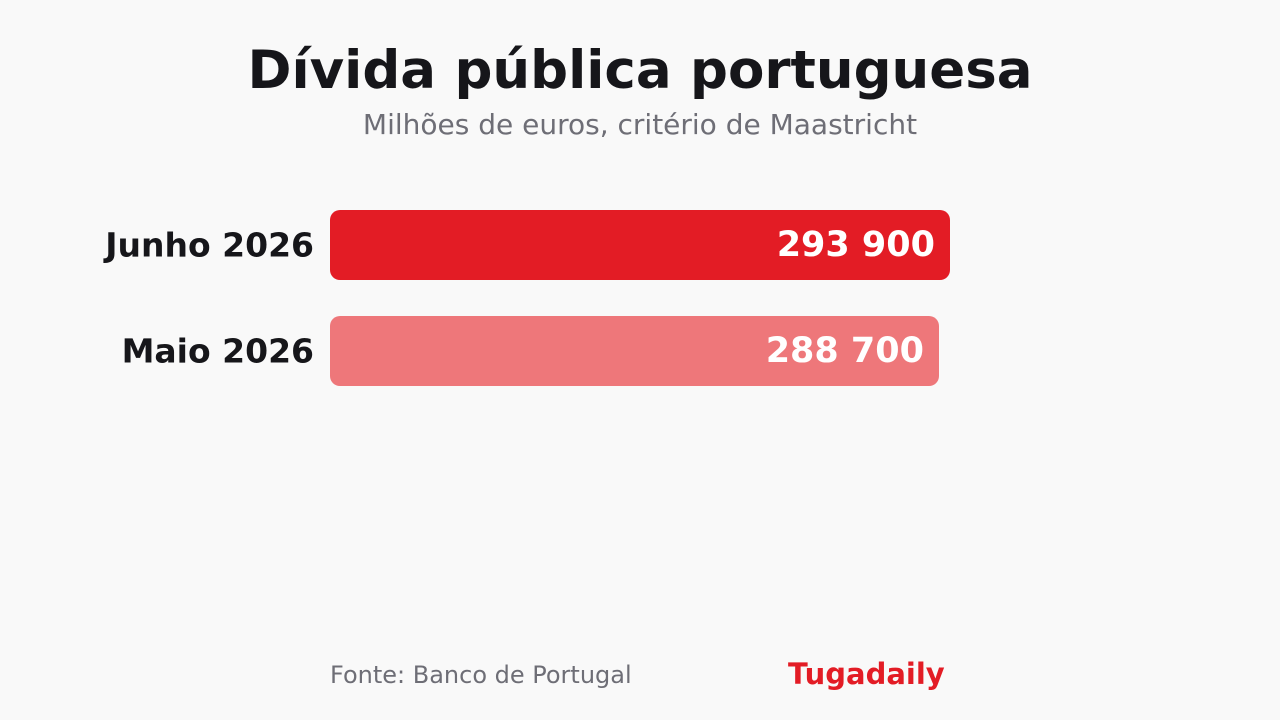 This screenshot has height=720, width=1280. What do you see at coordinates (640, 70) in the screenshot?
I see `chart-title: Dívida pública portuguesa` at bounding box center [640, 70].